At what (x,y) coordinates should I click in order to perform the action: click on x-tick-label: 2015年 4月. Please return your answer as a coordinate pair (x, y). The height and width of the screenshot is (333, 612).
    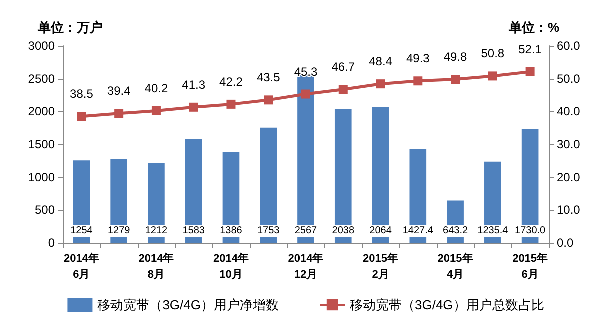
    Looking at the image, I should click on (456, 266).